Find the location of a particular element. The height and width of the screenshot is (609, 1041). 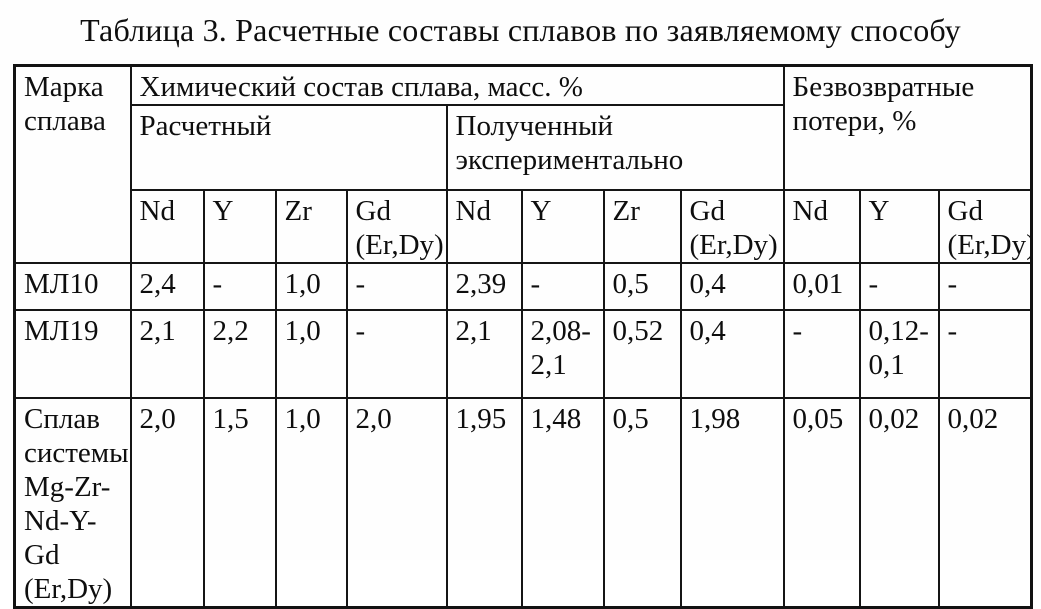

table-row-ml10: МЛ10 2,4 - 1,0 - 2,39 - 0,5 0,4 0,01 - - is located at coordinates (523, 286).